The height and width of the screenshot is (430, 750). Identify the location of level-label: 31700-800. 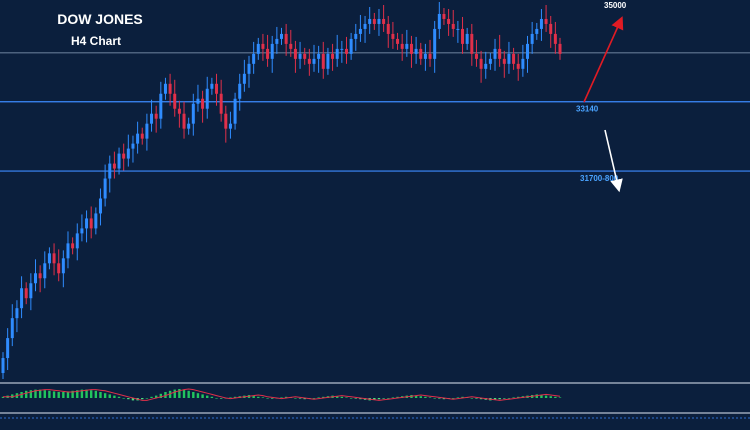
(599, 178).